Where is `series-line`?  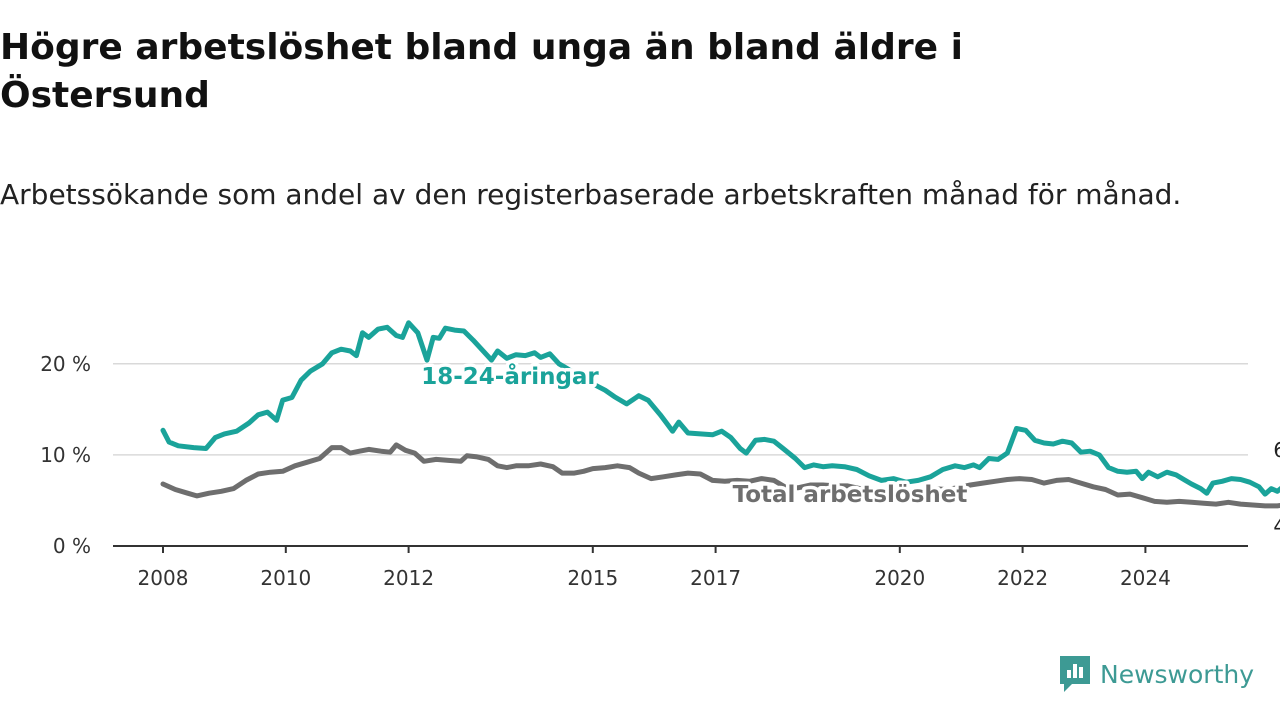
series-line is located at coordinates (720, 475).